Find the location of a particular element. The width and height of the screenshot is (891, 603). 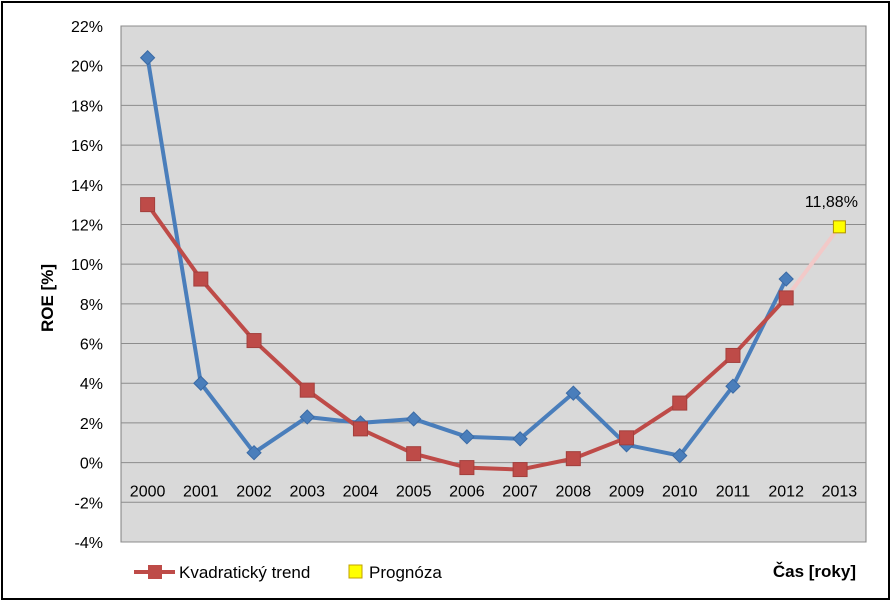

series-0-point-2008 is located at coordinates (573, 393).